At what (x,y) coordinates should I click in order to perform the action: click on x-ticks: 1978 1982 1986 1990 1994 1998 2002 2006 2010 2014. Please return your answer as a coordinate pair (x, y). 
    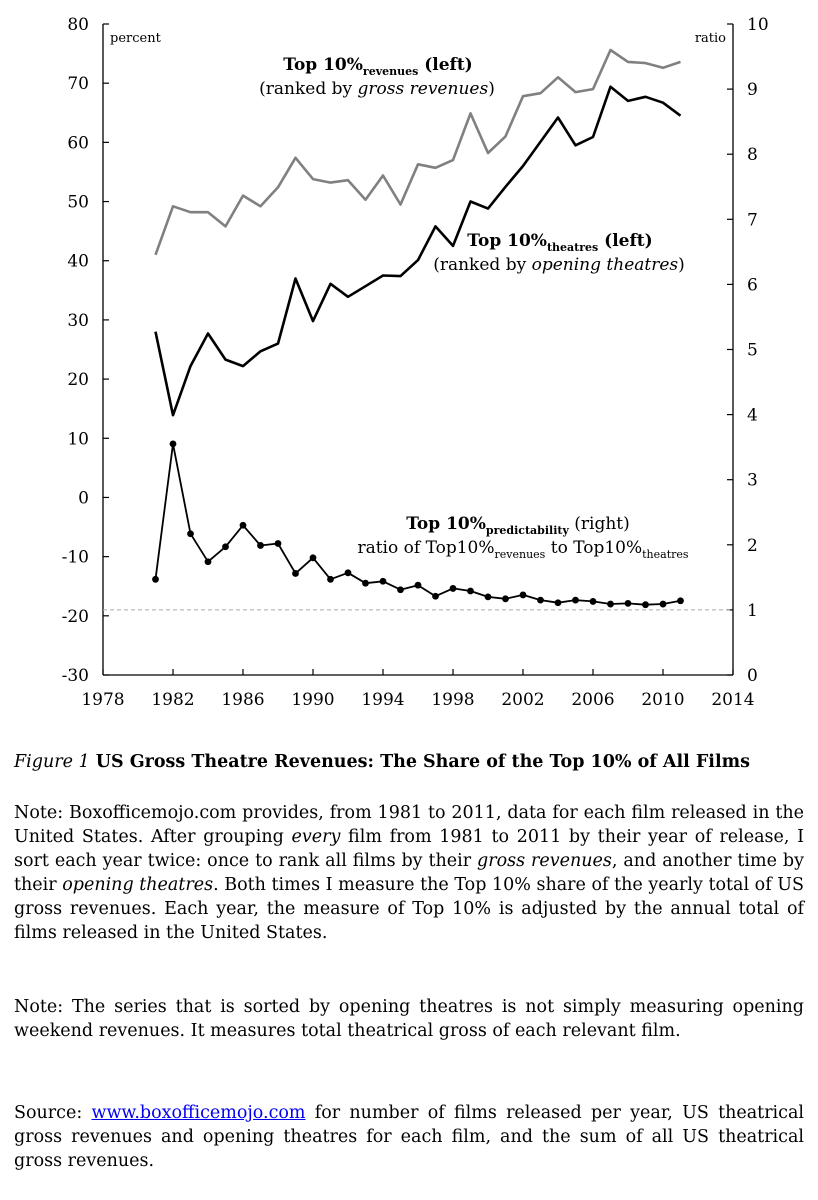
    Looking at the image, I should click on (418, 689).